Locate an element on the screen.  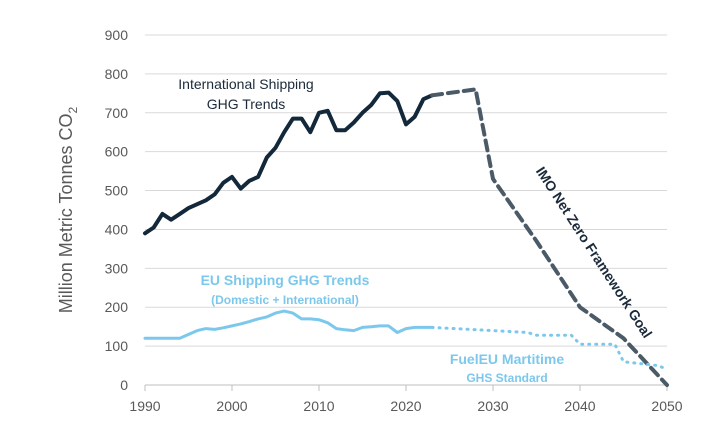
annotation-fueleu-line2: GHS Standard is located at coordinates (506, 378).